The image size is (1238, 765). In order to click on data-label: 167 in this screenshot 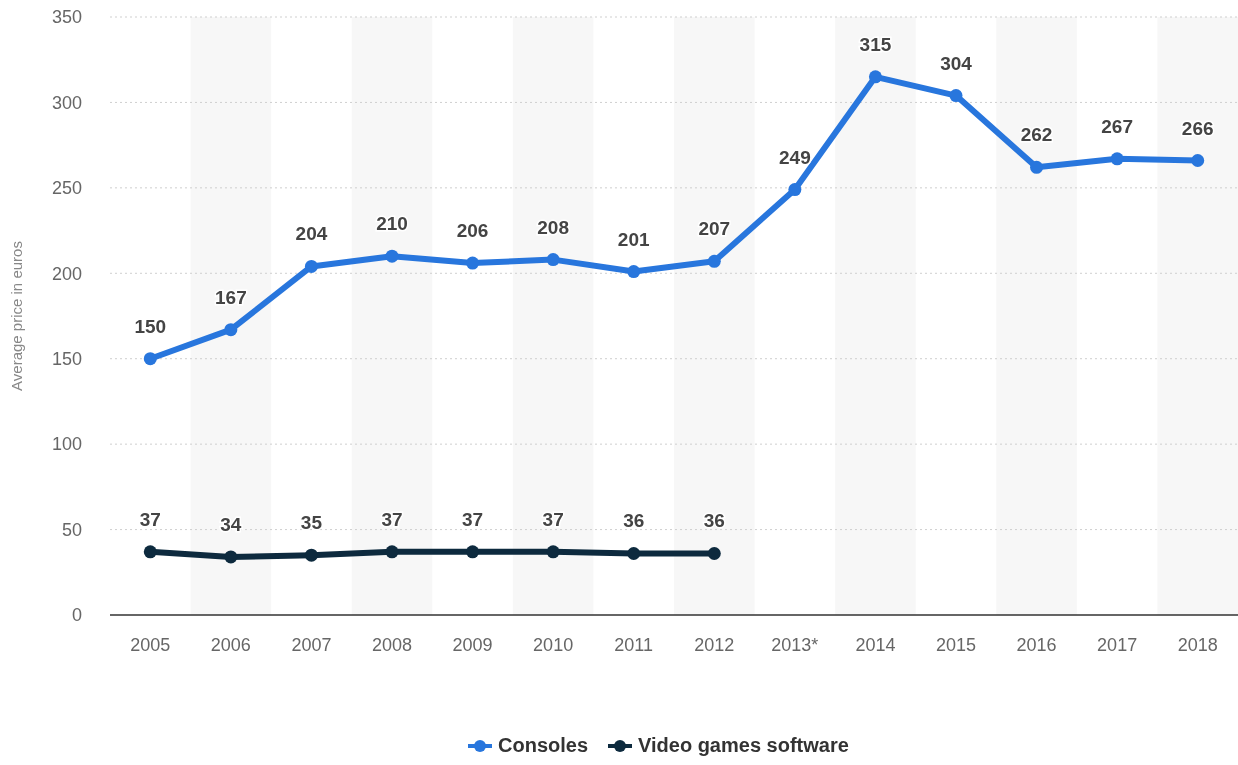, I will do `click(231, 297)`.